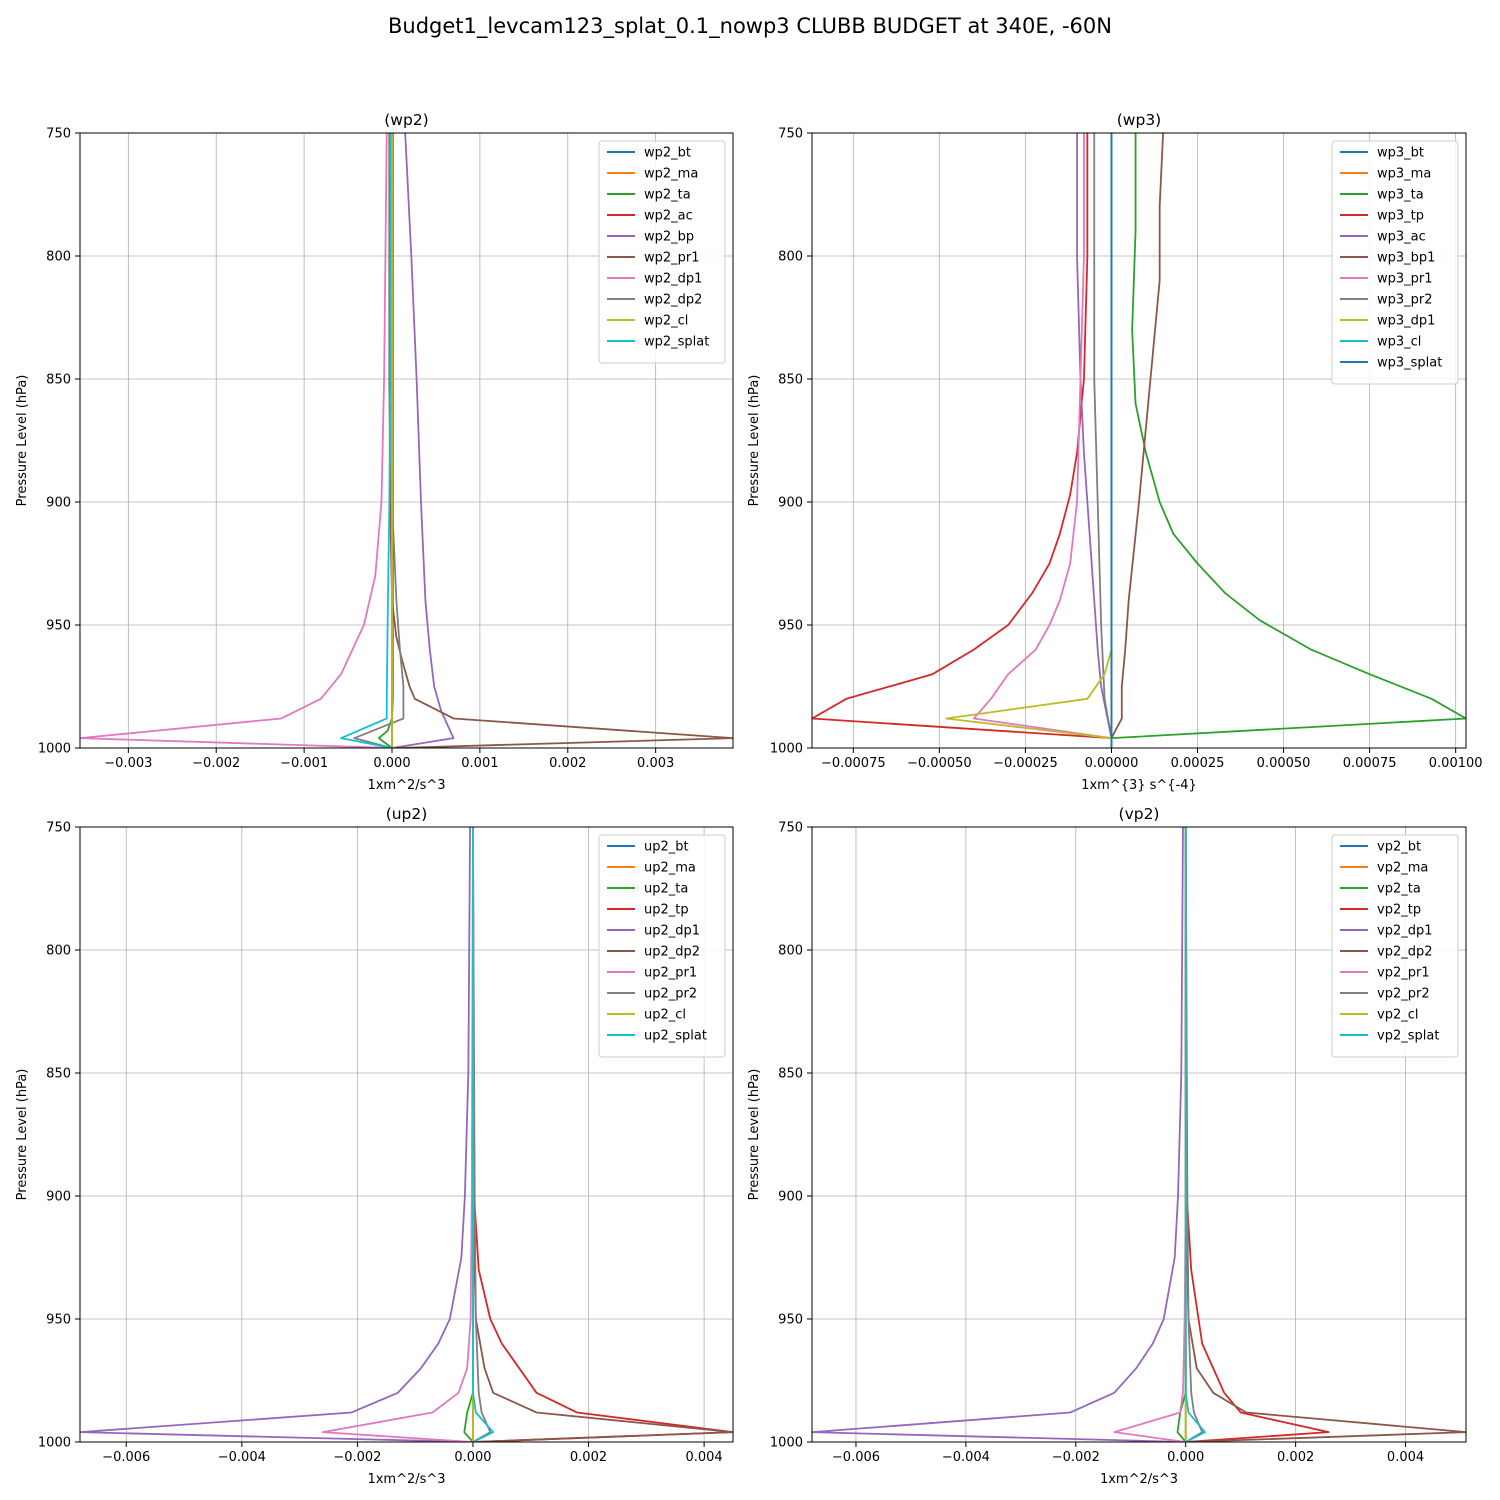 The height and width of the screenshot is (1500, 1500). What do you see at coordinates (1399, 910) in the screenshot?
I see `legend-entry-label: vp2_tp` at bounding box center [1399, 910].